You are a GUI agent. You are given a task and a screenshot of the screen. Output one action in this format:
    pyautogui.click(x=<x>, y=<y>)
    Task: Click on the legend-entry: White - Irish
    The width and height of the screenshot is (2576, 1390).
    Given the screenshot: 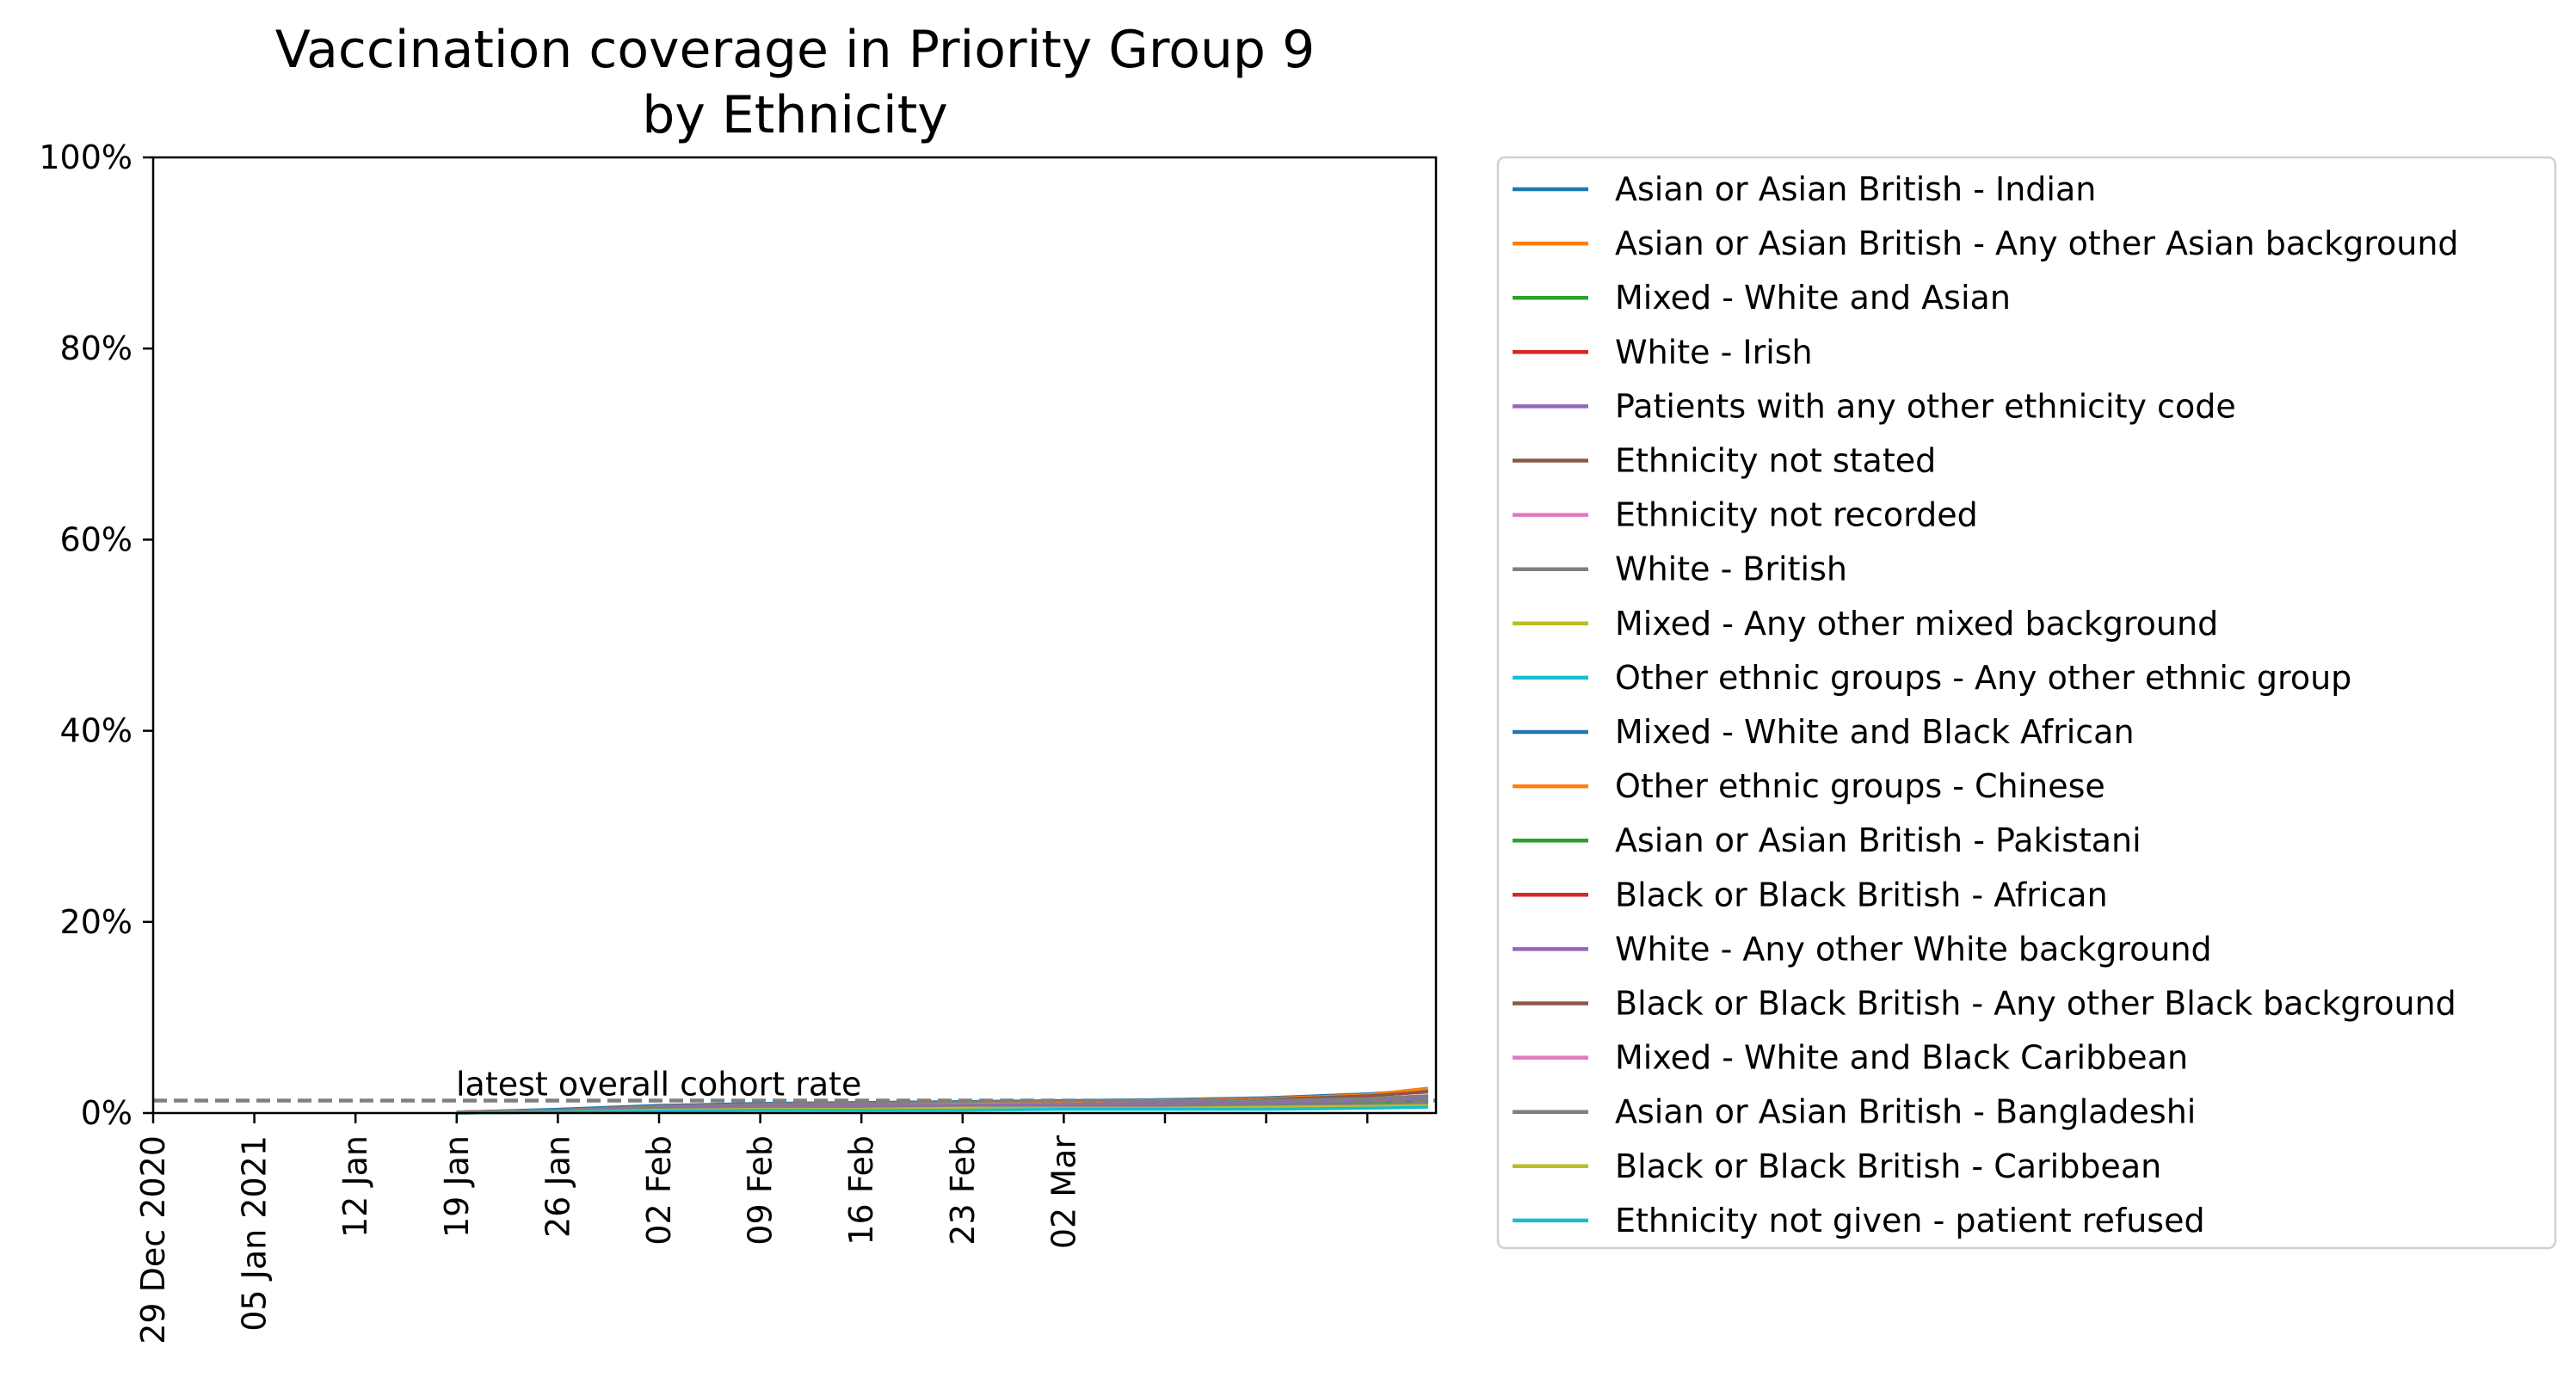 What is the action you would take?
    pyautogui.click(x=1714, y=352)
    